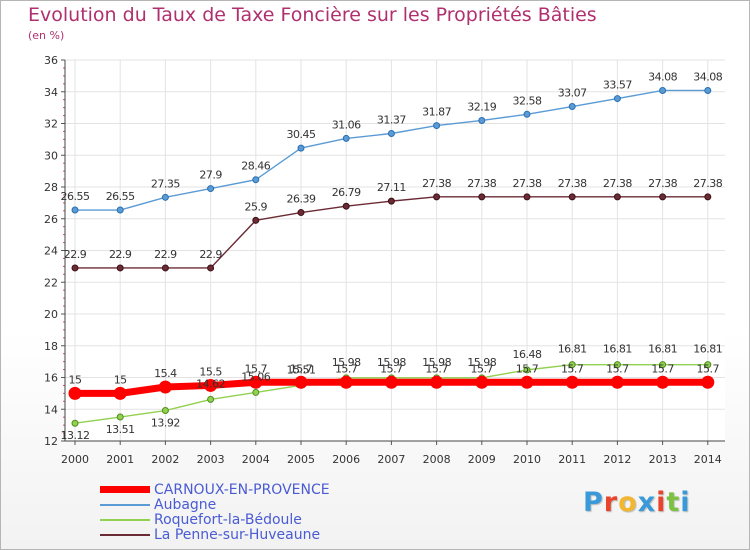 This screenshot has width=750, height=550. I want to click on logo-letter: i, so click(661, 502).